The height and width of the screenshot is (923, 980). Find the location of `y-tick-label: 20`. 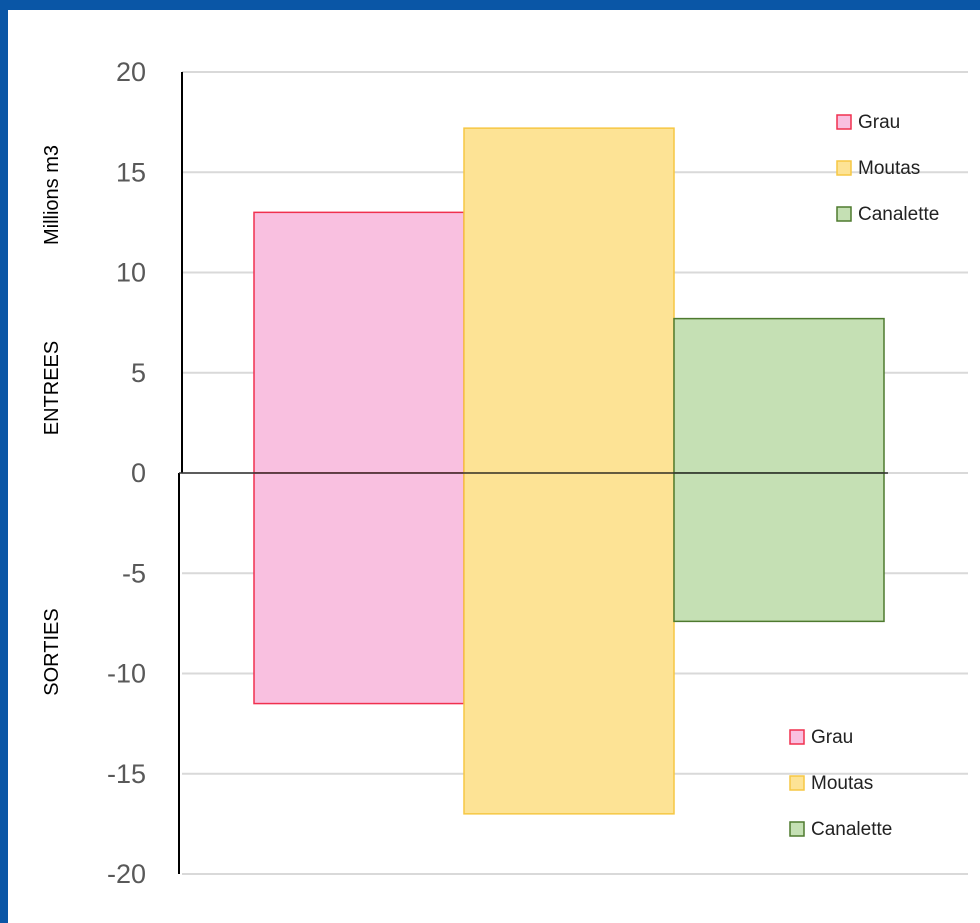

y-tick-label: 20 is located at coordinates (131, 72).